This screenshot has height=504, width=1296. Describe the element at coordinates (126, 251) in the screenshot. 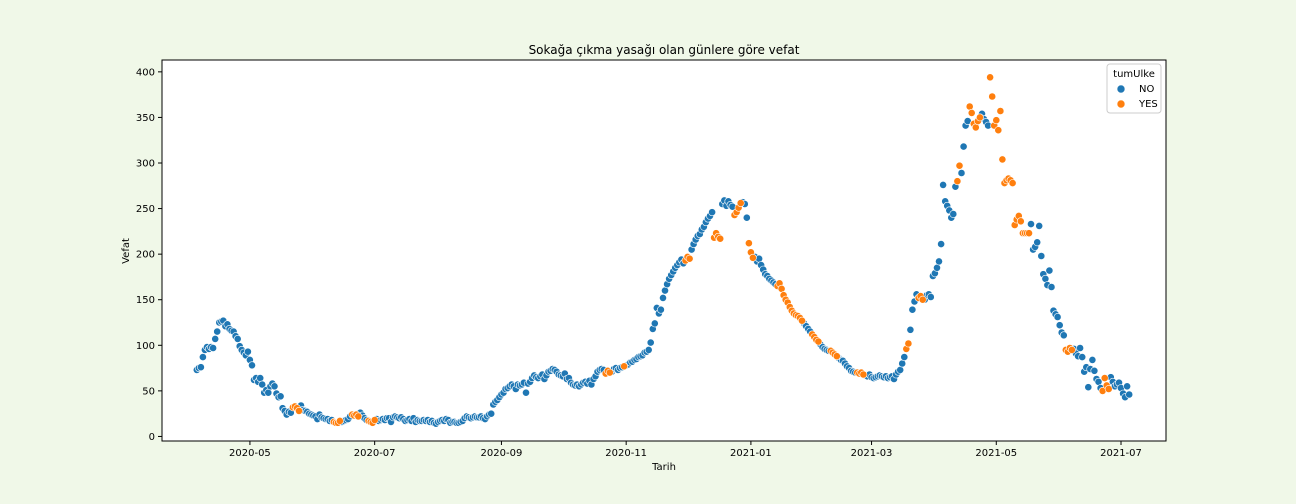

I see `y-axis-label: Vefat` at that location.